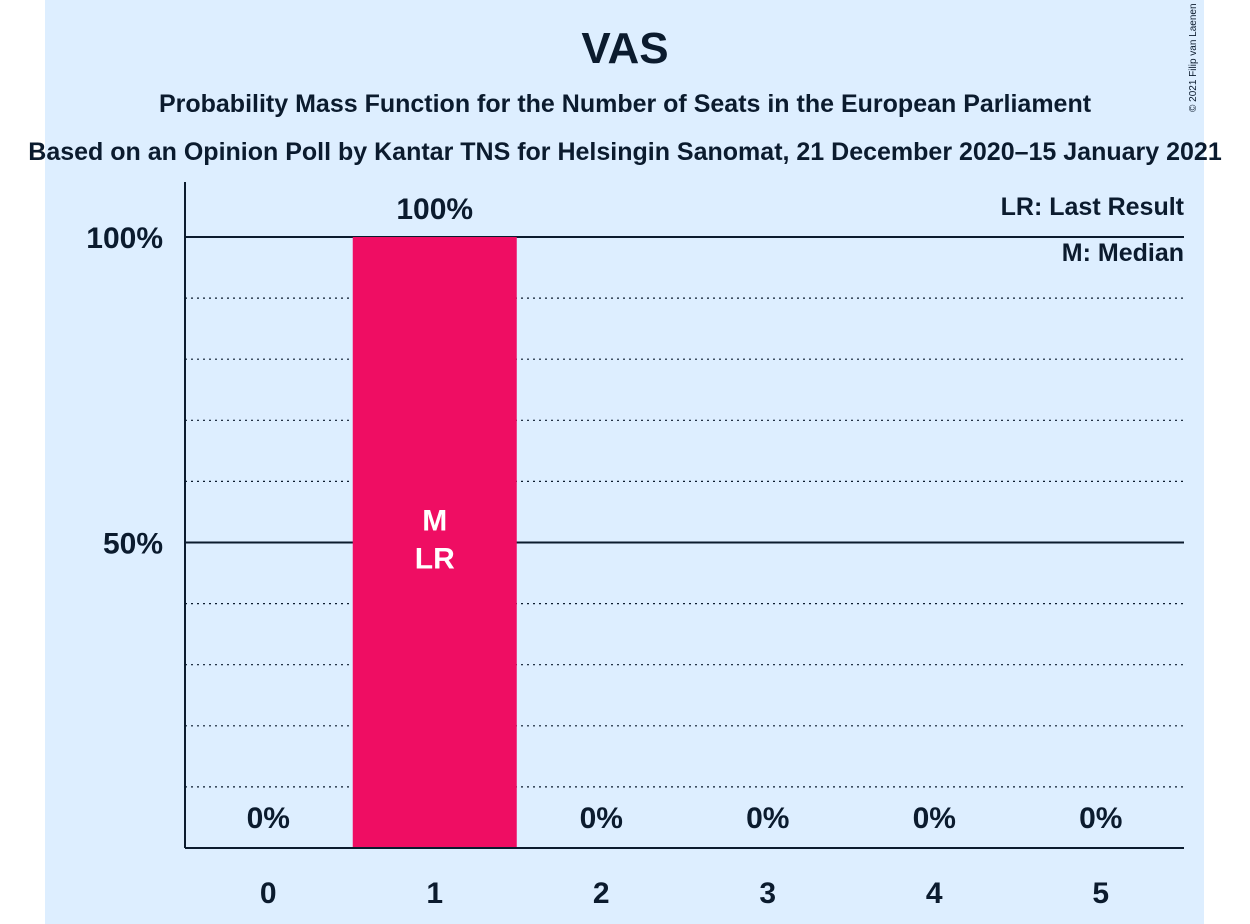  What do you see at coordinates (1122, 253) in the screenshot?
I see `legend-median: M: Median` at bounding box center [1122, 253].